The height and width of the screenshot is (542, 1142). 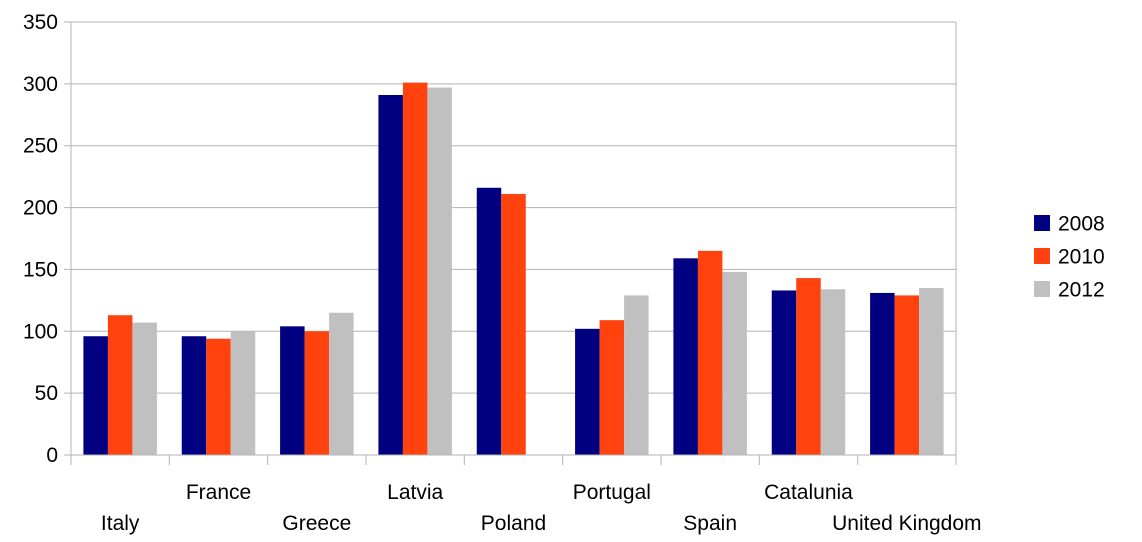 What do you see at coordinates (40, 146) in the screenshot?
I see `y-tick-label: 250` at bounding box center [40, 146].